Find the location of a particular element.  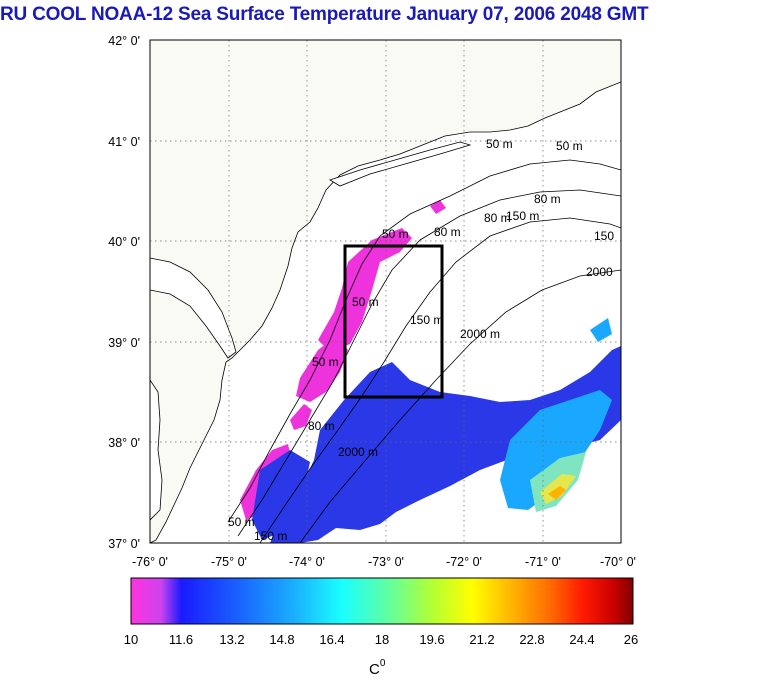

lon-tick-label: -73° 0' is located at coordinates (386, 562).